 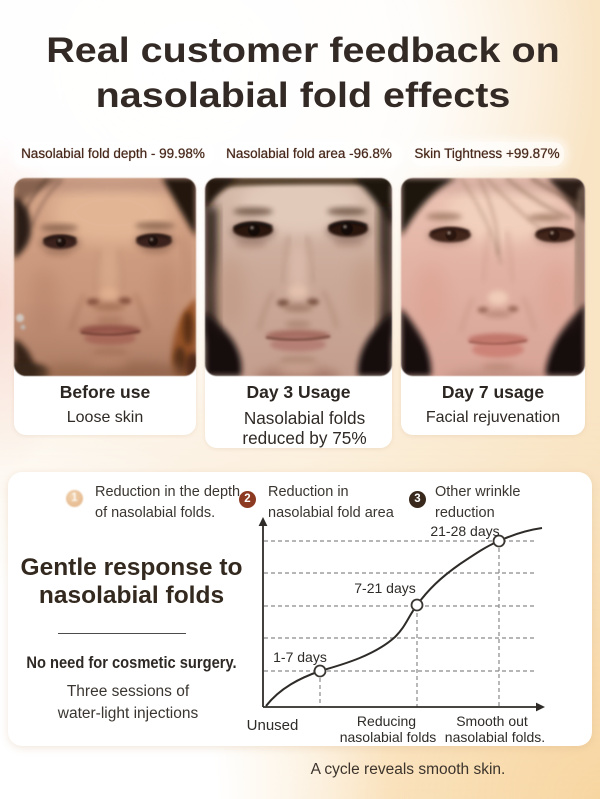 What do you see at coordinates (300, 657) in the screenshot?
I see `svg-text: 1-7 days` at bounding box center [300, 657].